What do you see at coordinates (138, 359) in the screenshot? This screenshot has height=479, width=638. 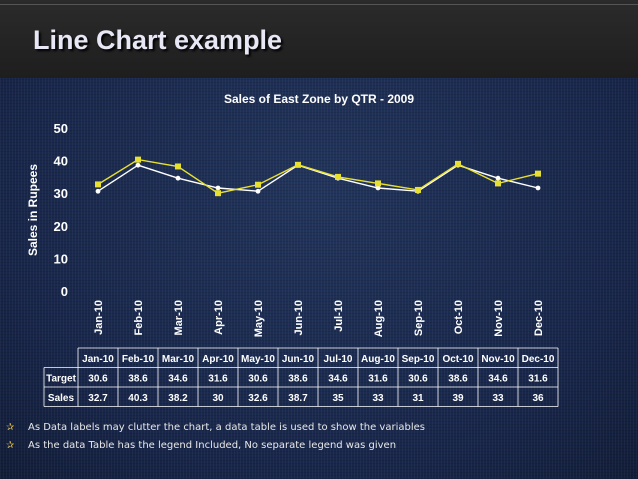 I see `table-header-cell: Feb-10` at bounding box center [138, 359].